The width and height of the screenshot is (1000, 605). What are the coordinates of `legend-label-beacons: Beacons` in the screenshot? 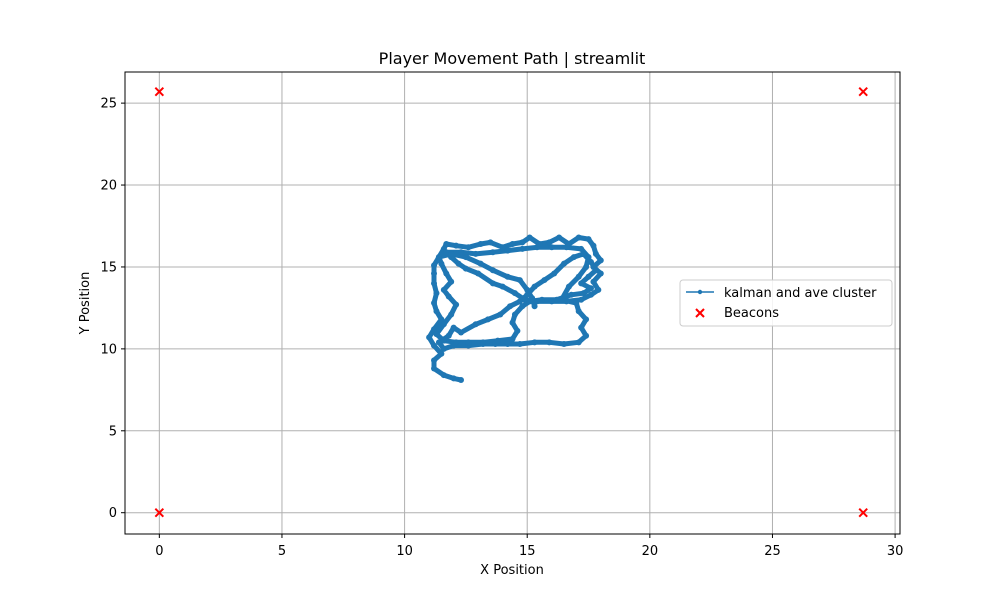 It's located at (751, 313).